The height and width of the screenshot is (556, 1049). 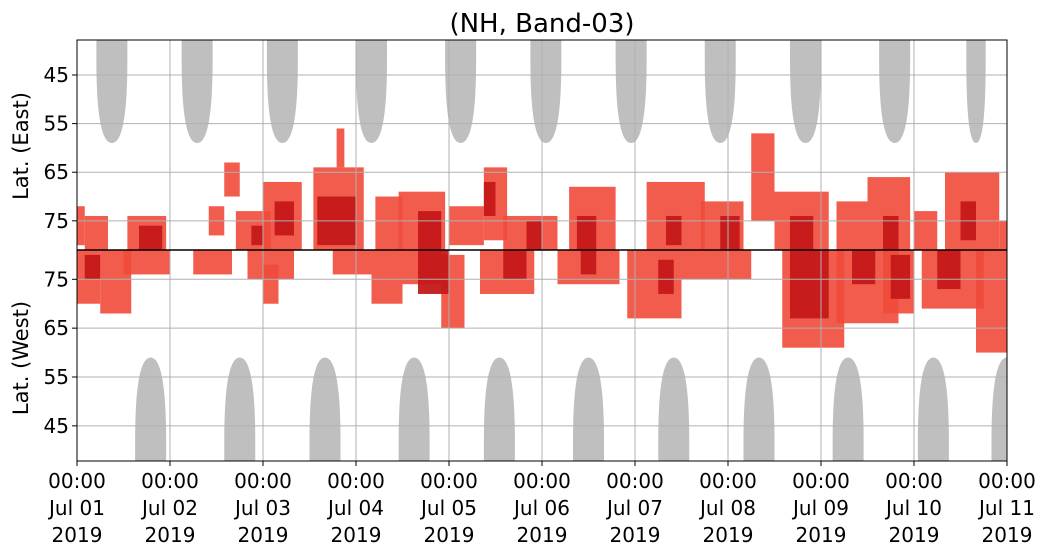 I want to click on x-tick-text: Jul 08, so click(x=727, y=508).